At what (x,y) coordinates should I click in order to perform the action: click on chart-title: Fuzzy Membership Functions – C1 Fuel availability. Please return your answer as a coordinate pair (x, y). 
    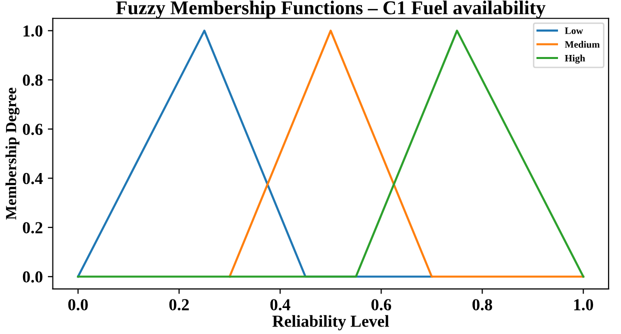
    Looking at the image, I should click on (331, 9).